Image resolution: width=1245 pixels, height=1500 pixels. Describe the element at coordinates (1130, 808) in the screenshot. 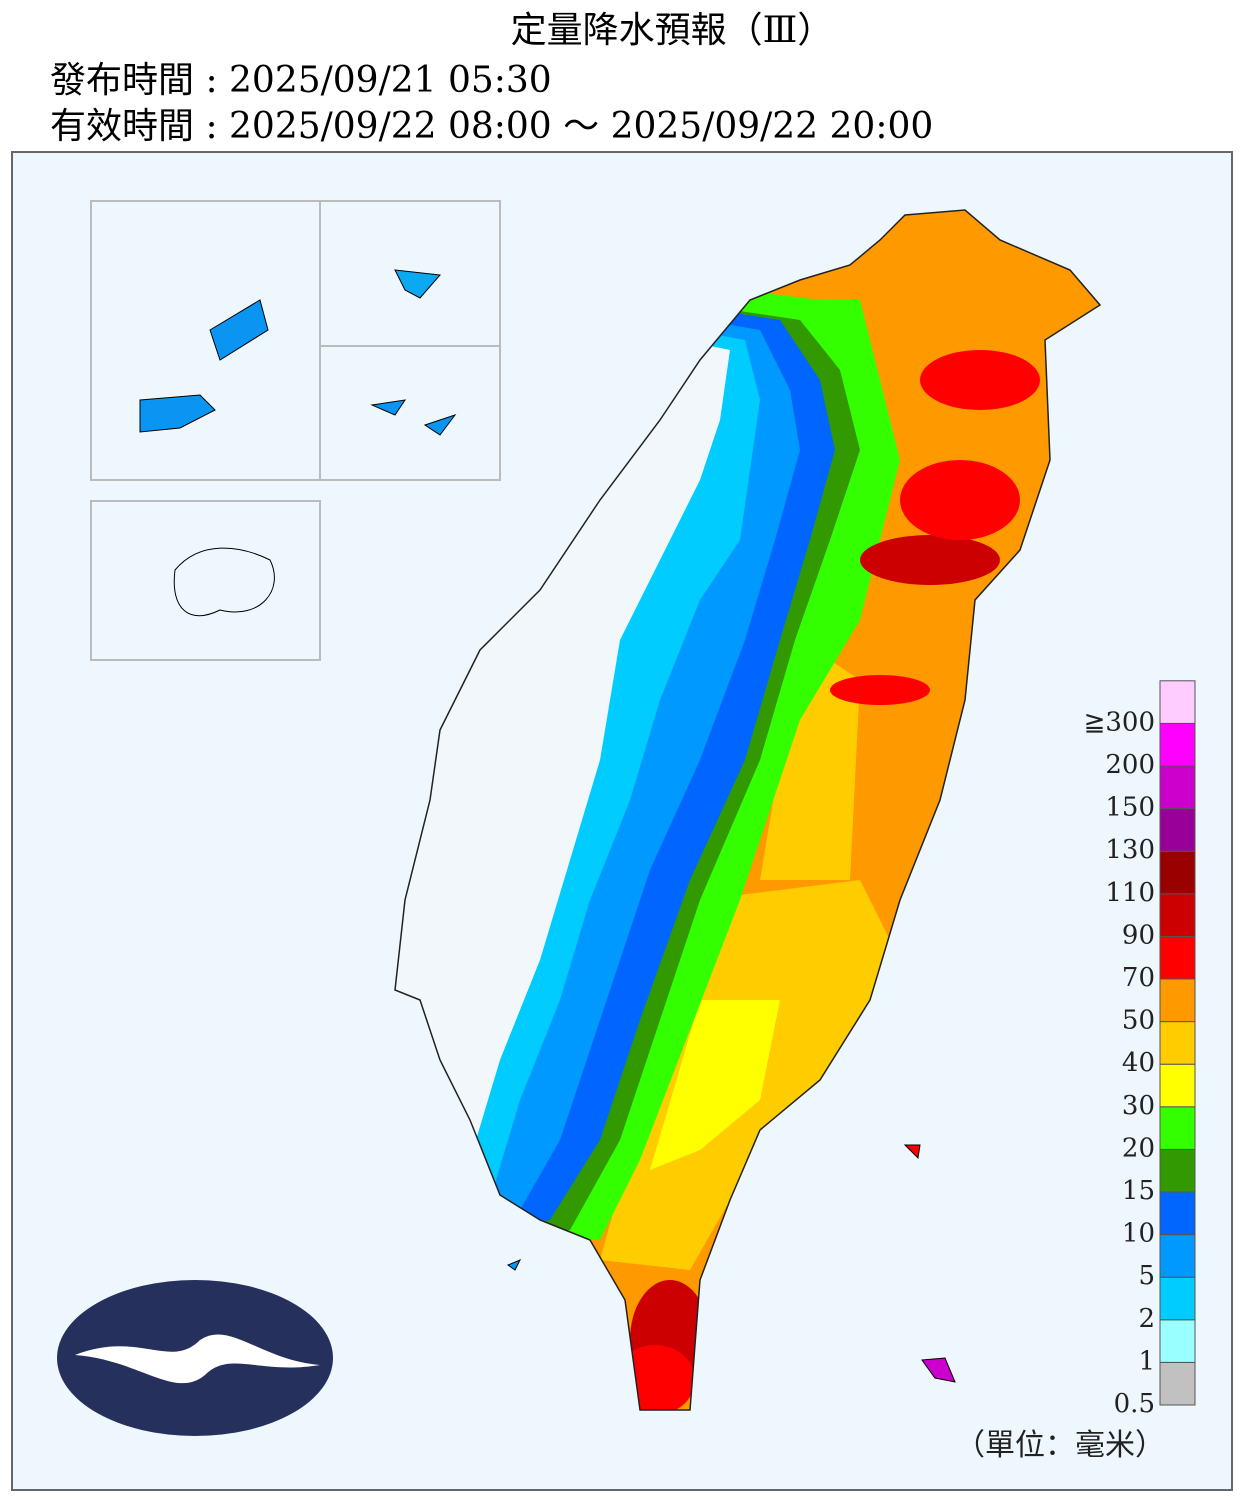

I see `legend-label: 150` at that location.